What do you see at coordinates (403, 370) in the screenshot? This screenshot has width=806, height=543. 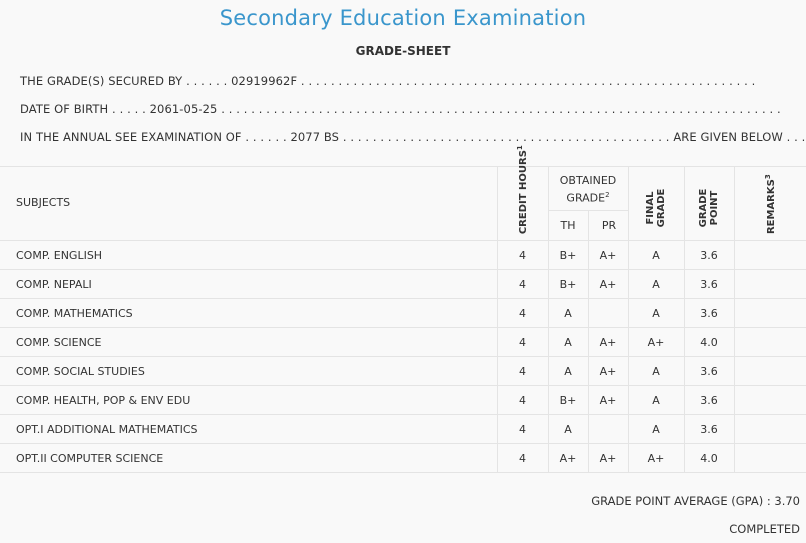 I see `table-row: COMP. SOCIAL STUDIES 4 A A+ A 3.6` at bounding box center [403, 370].